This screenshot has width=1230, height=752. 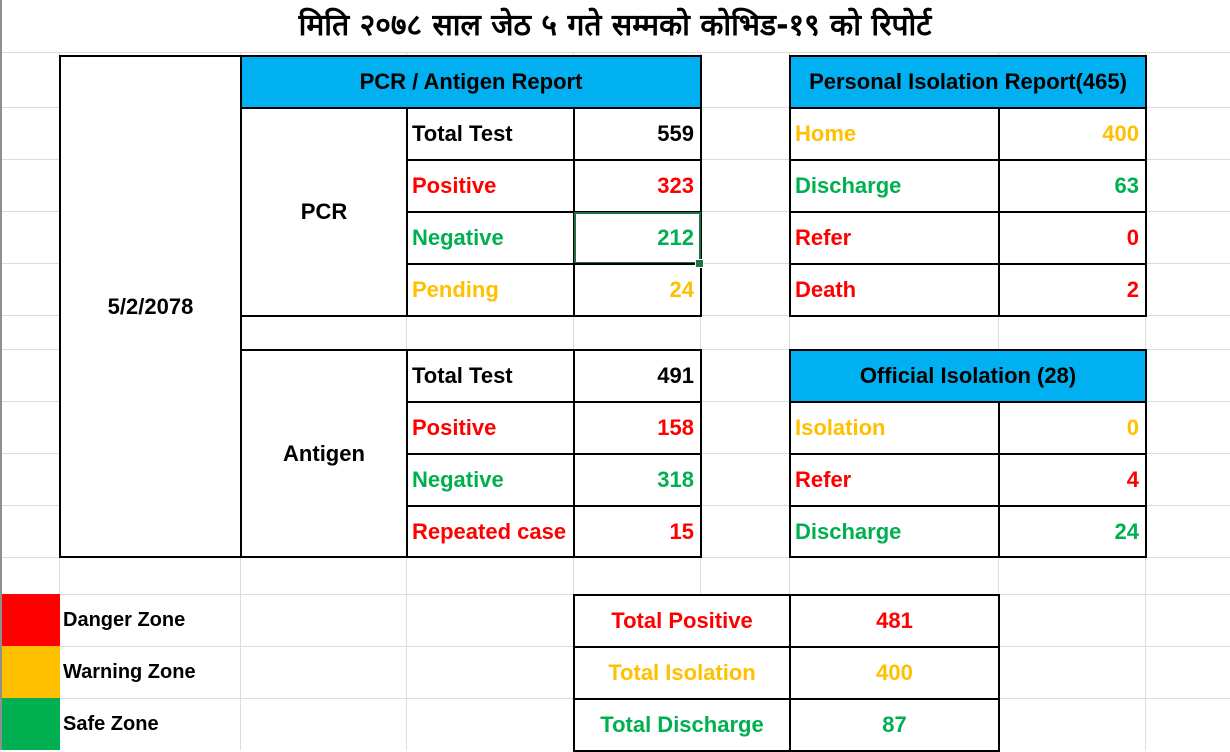 What do you see at coordinates (490, 238) in the screenshot?
I see `pcr-negative-label: Negative` at bounding box center [490, 238].